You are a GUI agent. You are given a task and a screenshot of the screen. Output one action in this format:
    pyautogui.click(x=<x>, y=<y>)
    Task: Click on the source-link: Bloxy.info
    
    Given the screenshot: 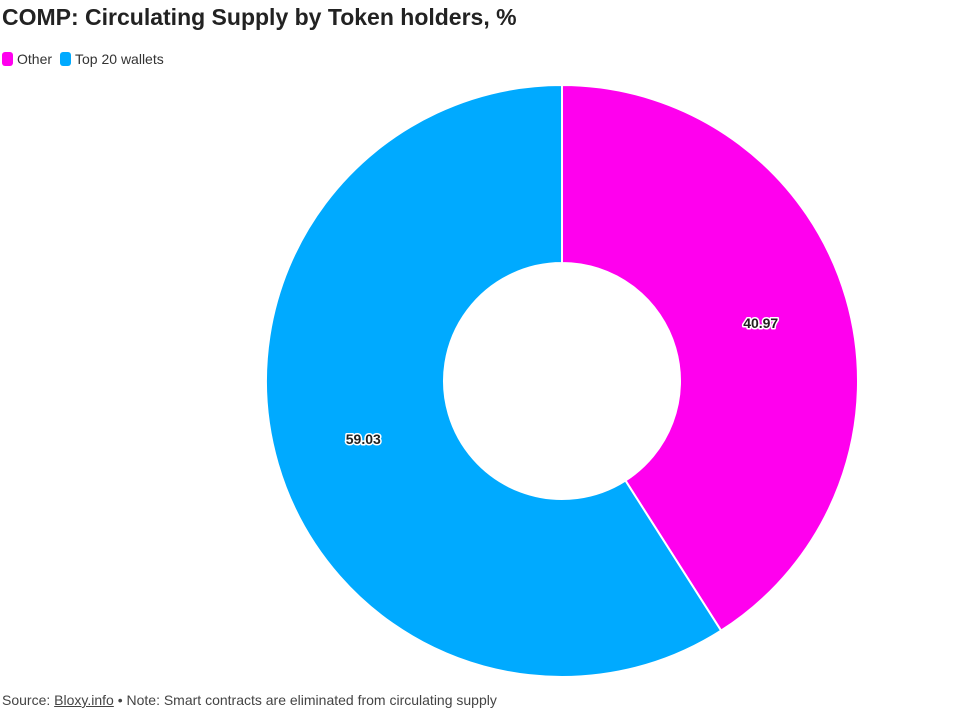 What is the action you would take?
    pyautogui.click(x=84, y=700)
    